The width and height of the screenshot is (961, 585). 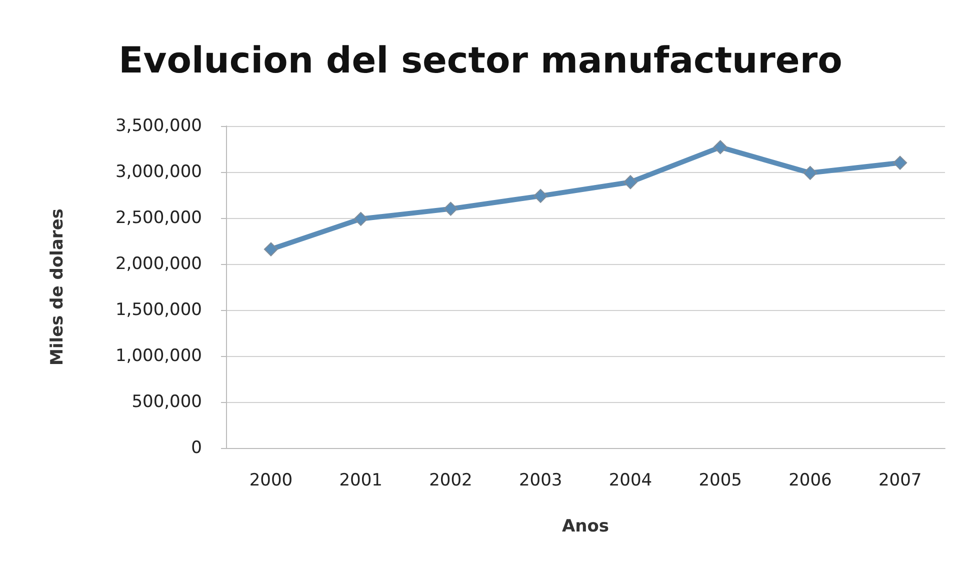 I want to click on y-tick-label: 1,000,000, so click(x=158, y=356).